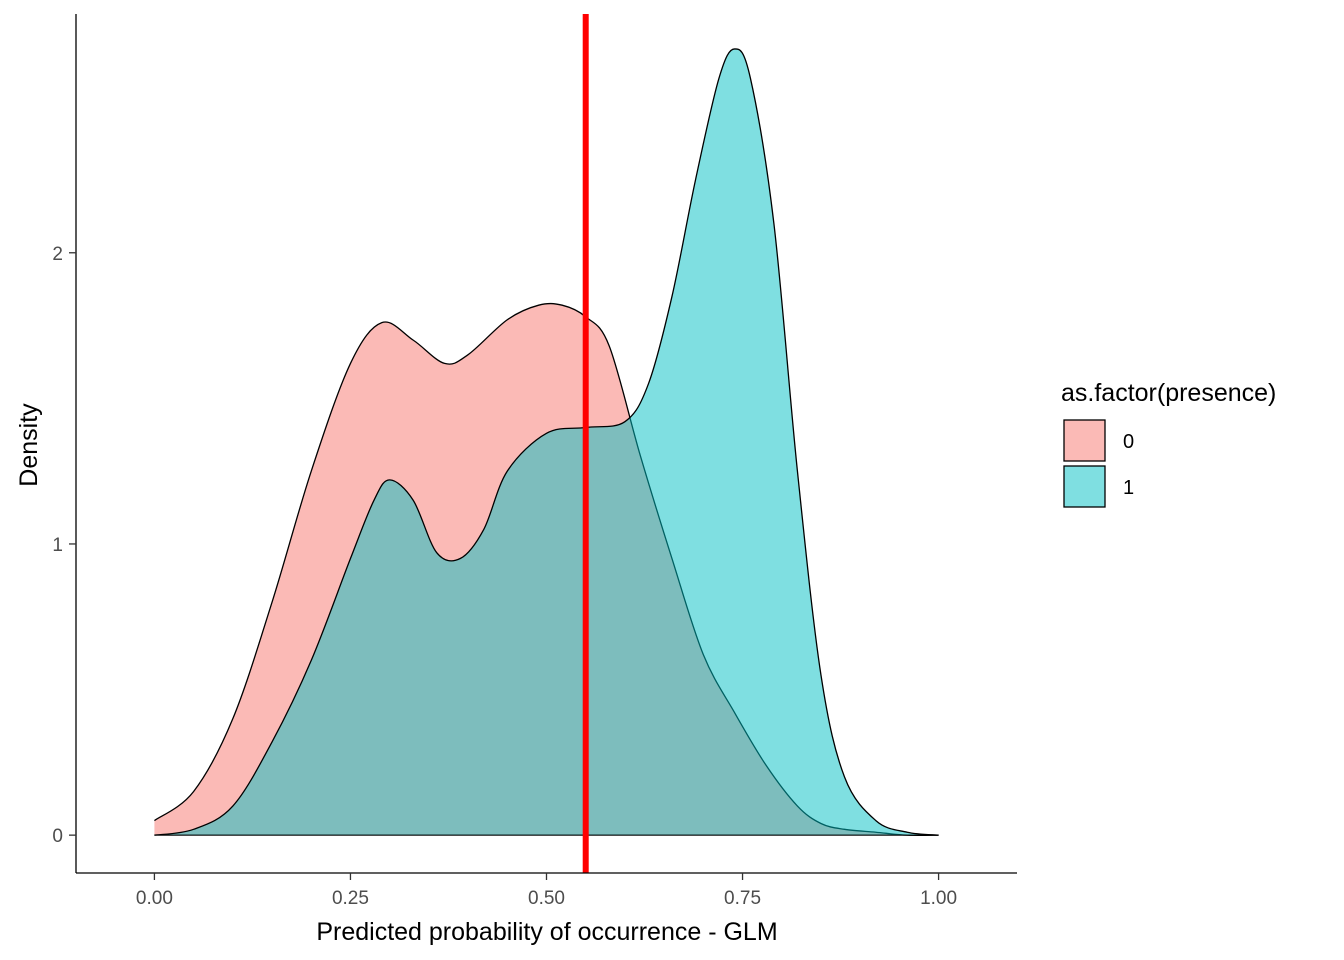 Image resolution: width=1344 pixels, height=960 pixels. I want to click on x-tick-label: 0.25, so click(350, 898).